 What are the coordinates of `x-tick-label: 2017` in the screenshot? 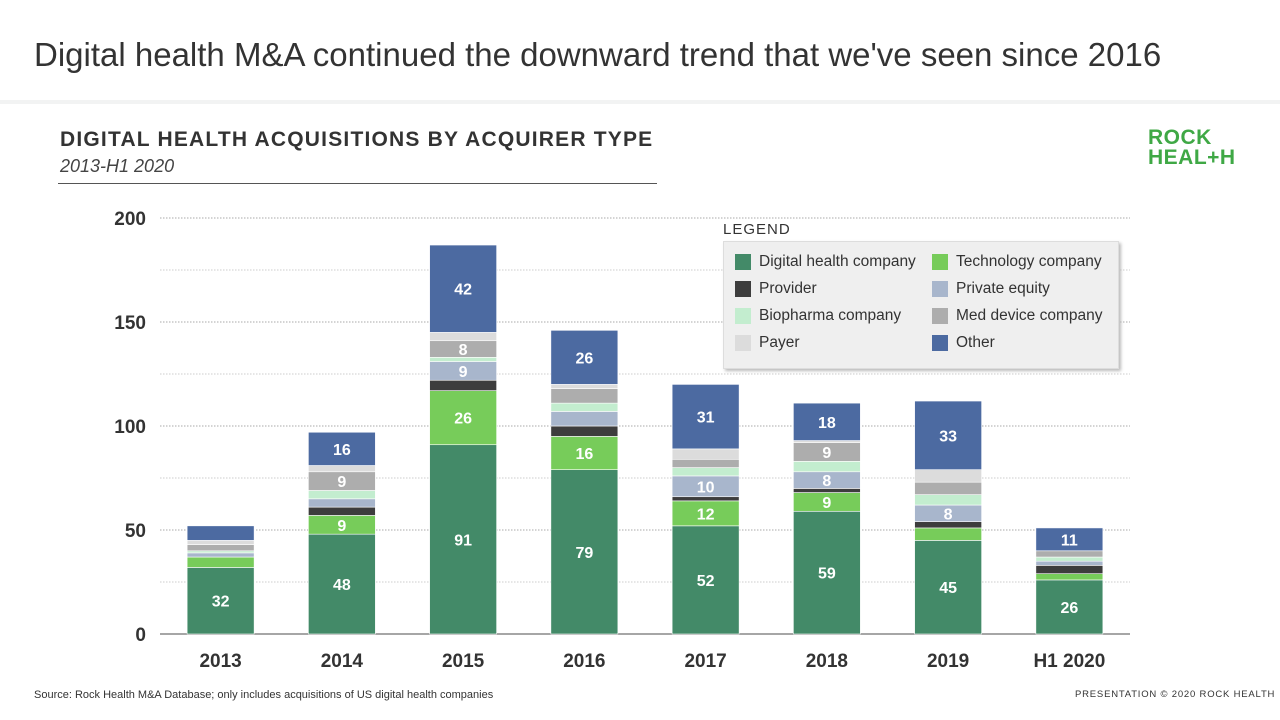 It's located at (705, 661).